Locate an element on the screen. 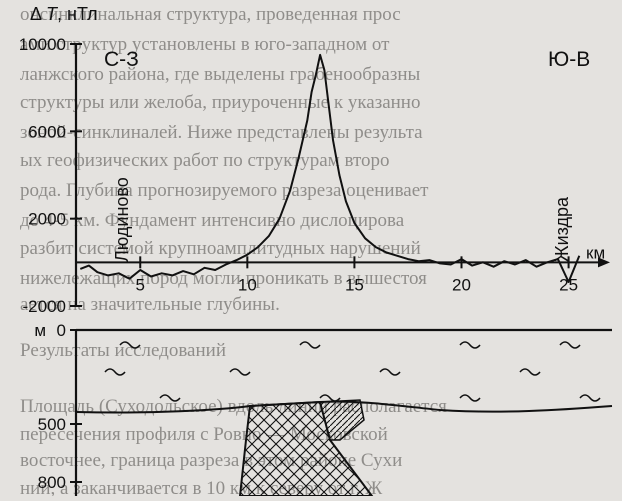 Image resolution: width=622 pixels, height=501 pixels. place-label-left: Людиново is located at coordinates (122, 219).